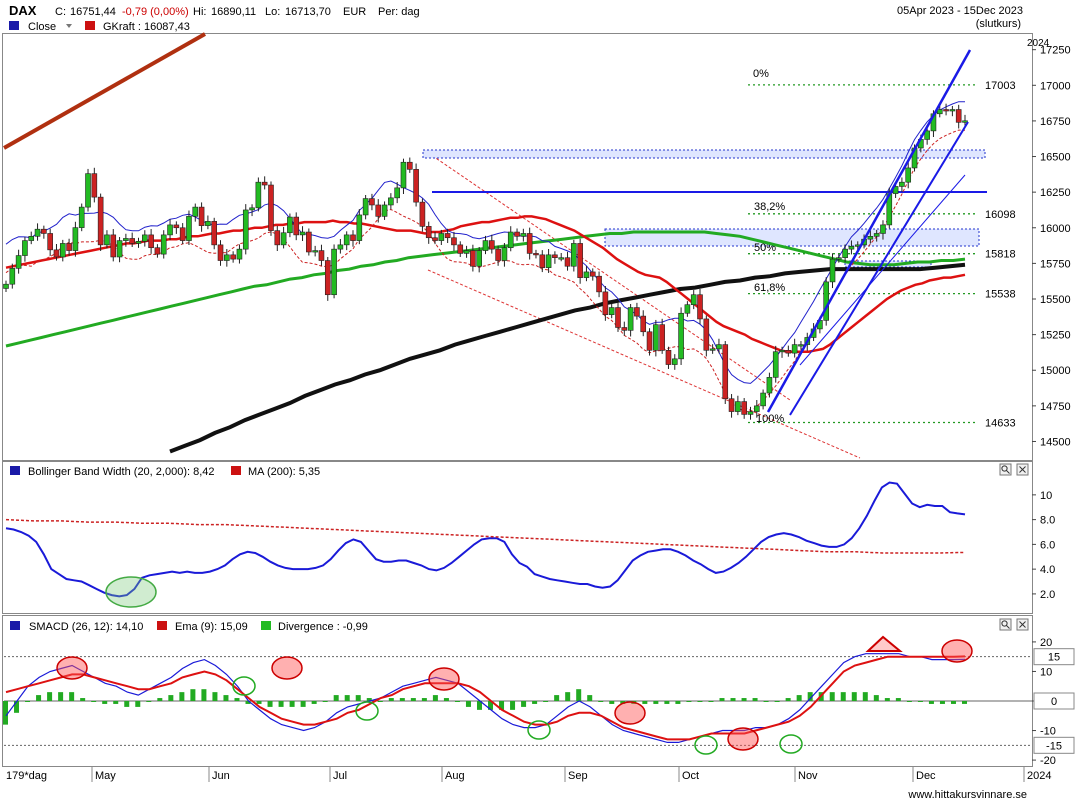 The height and width of the screenshot is (800, 1080). Describe the element at coordinates (1055, 51) in the screenshot. I see `price-tick-label: 17250` at that location.